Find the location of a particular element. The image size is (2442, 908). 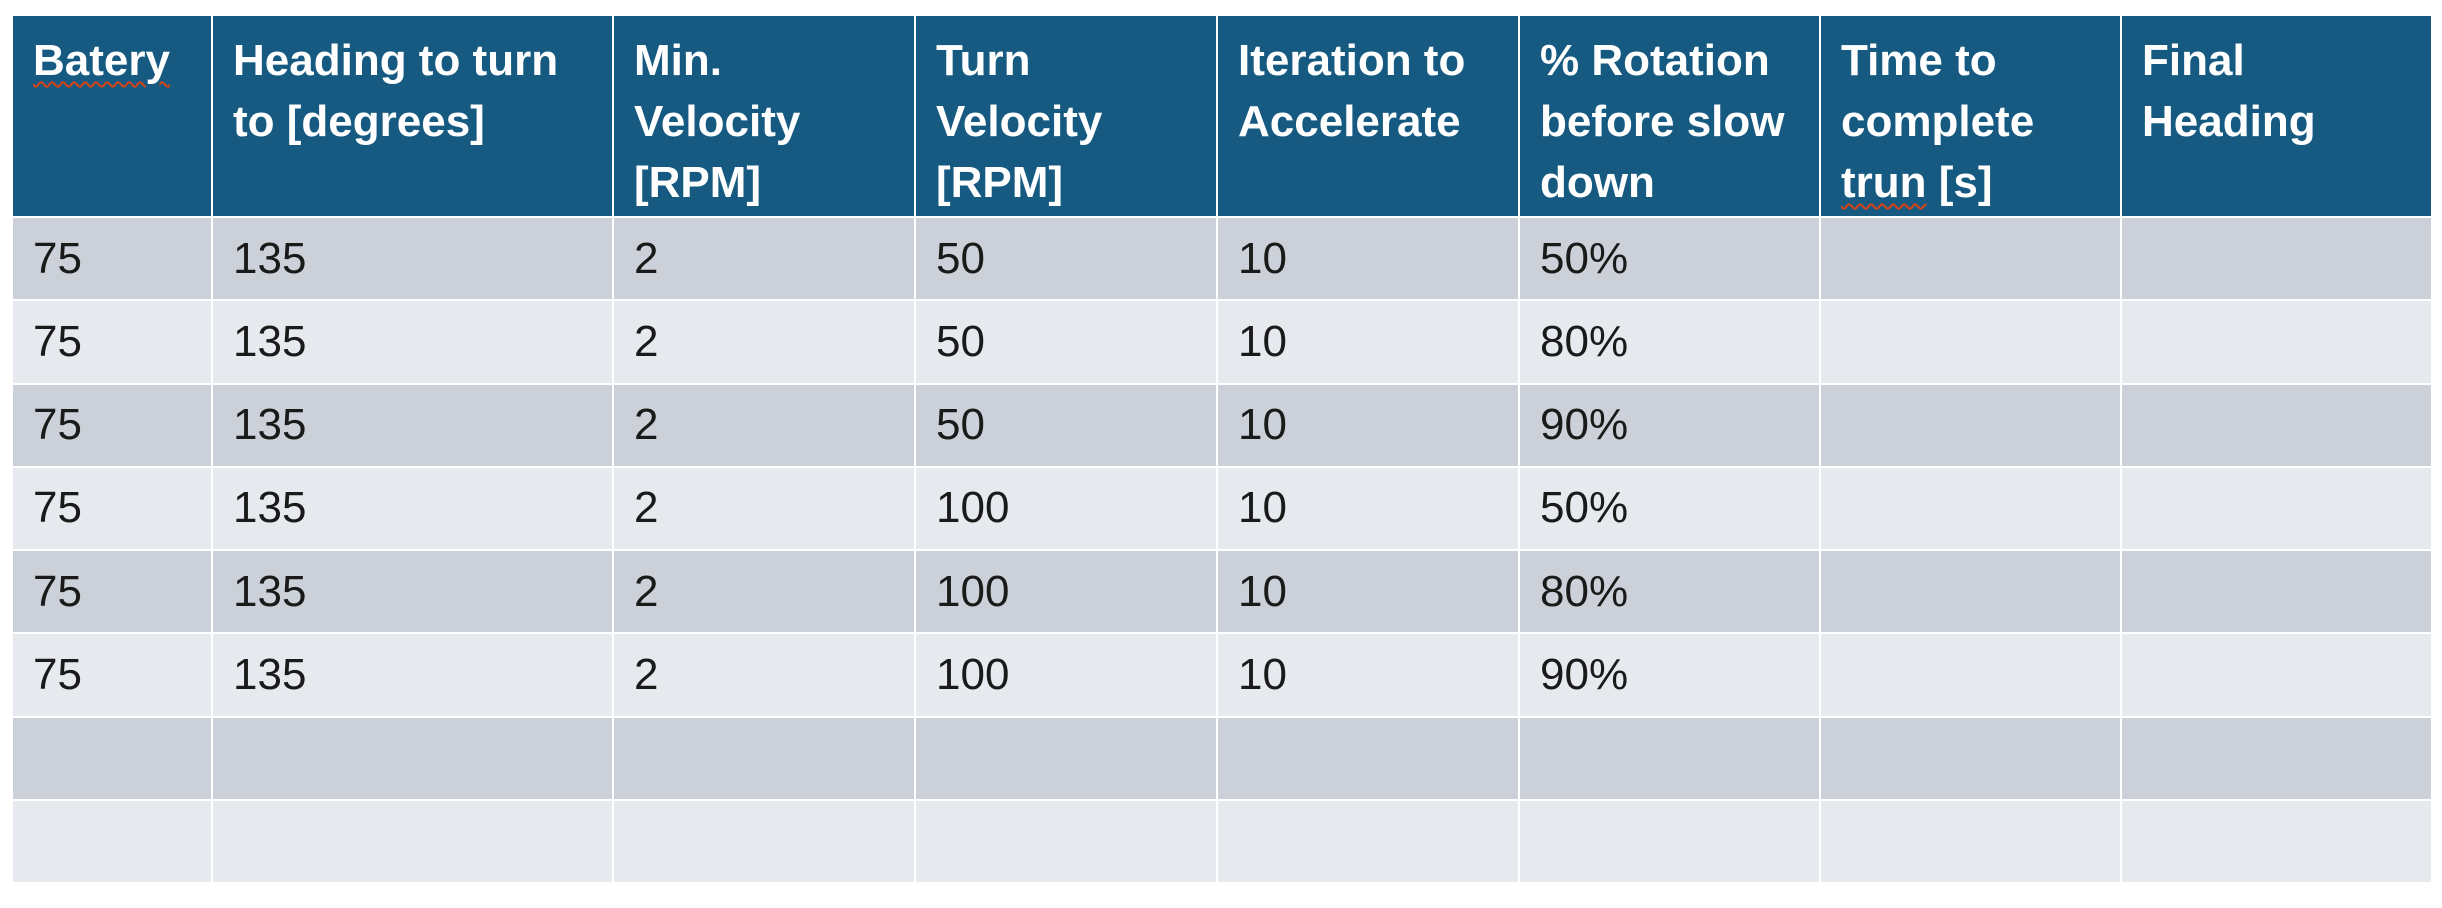

table-row: 75 135 2 50 10 80% is located at coordinates (1222, 342).